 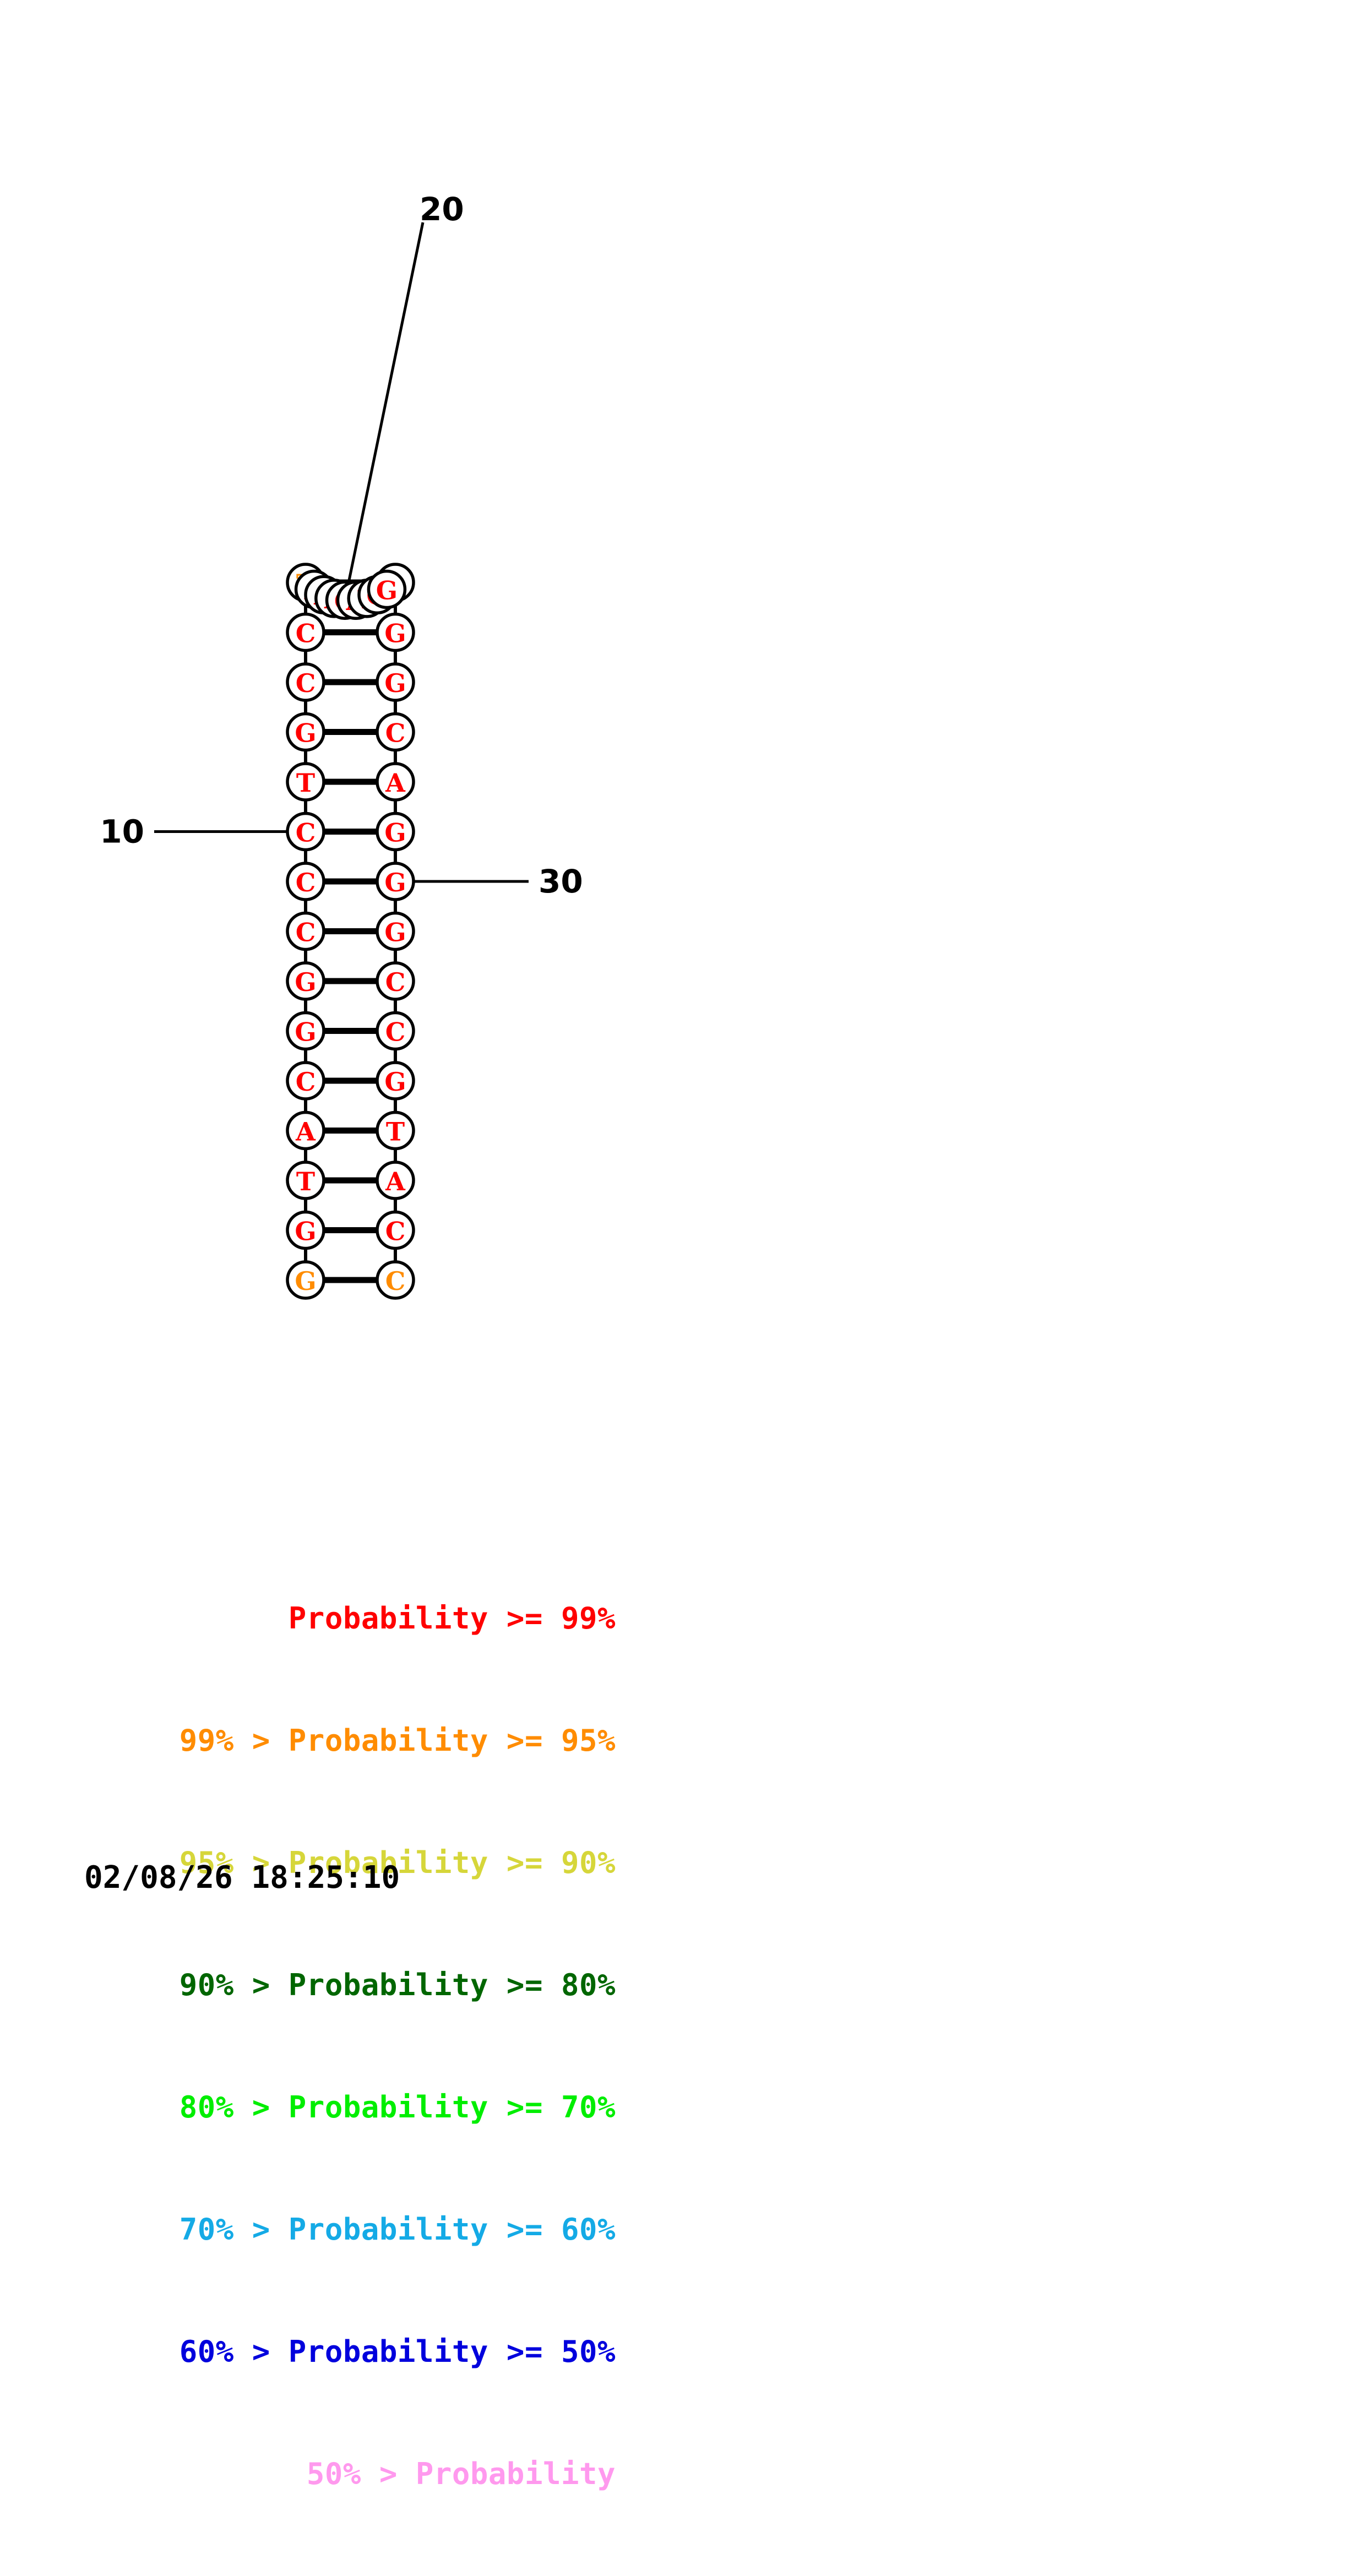 I want to click on position-number-layer: 10 30 20, so click(x=341, y=545).